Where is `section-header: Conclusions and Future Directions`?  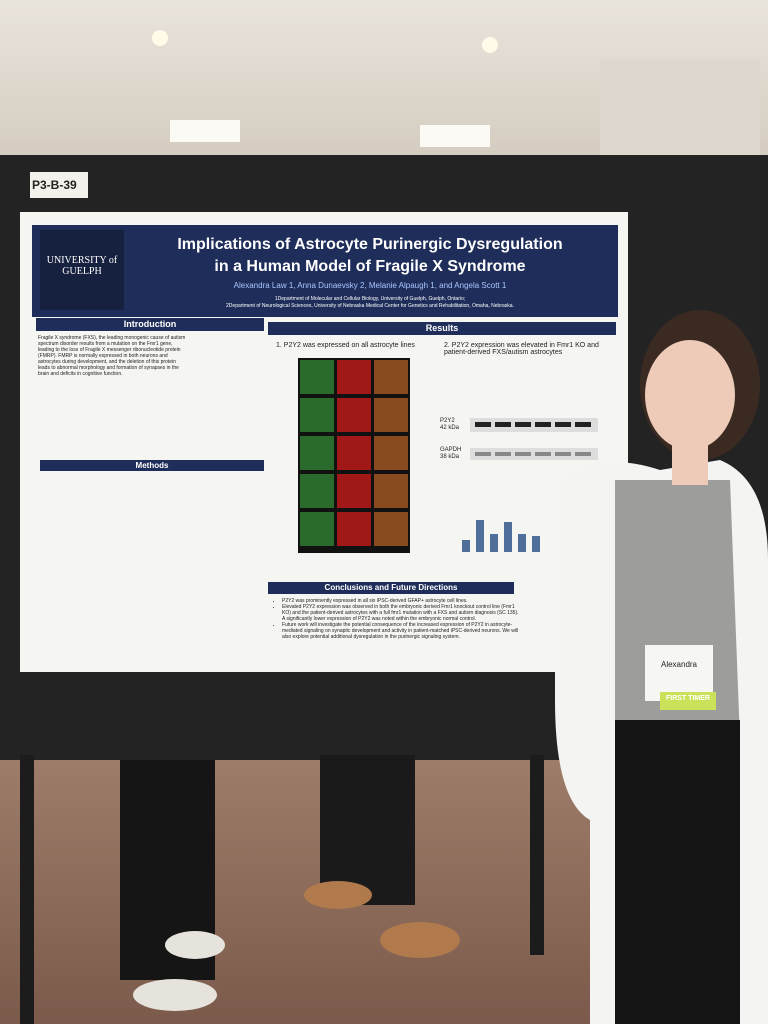
section-header: Conclusions and Future Directions is located at coordinates (391, 588).